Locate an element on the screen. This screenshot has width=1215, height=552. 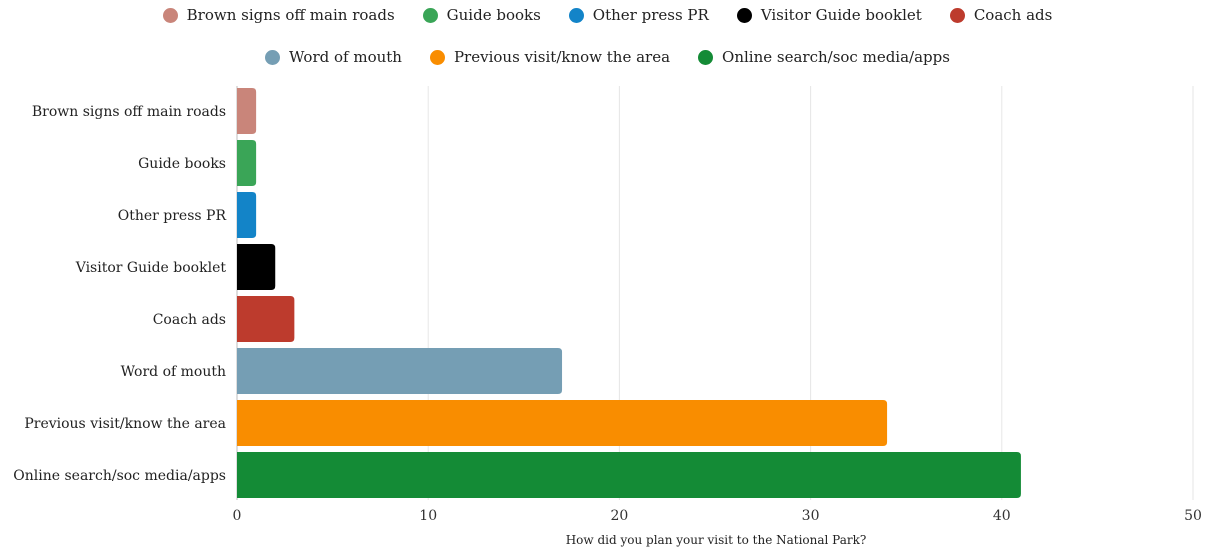
legend-label-coach-ads: Coach ads is located at coordinates (1013, 15).